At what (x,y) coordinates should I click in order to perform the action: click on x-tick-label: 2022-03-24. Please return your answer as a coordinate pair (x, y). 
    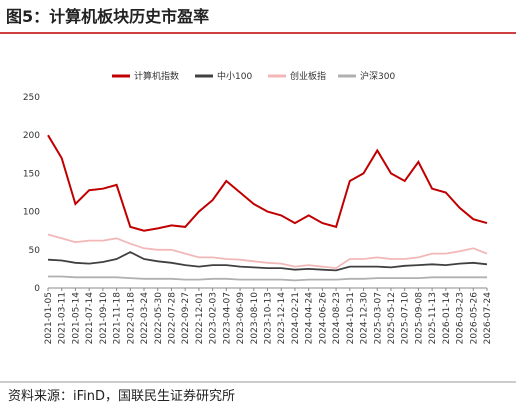
    Looking at the image, I should click on (145, 318).